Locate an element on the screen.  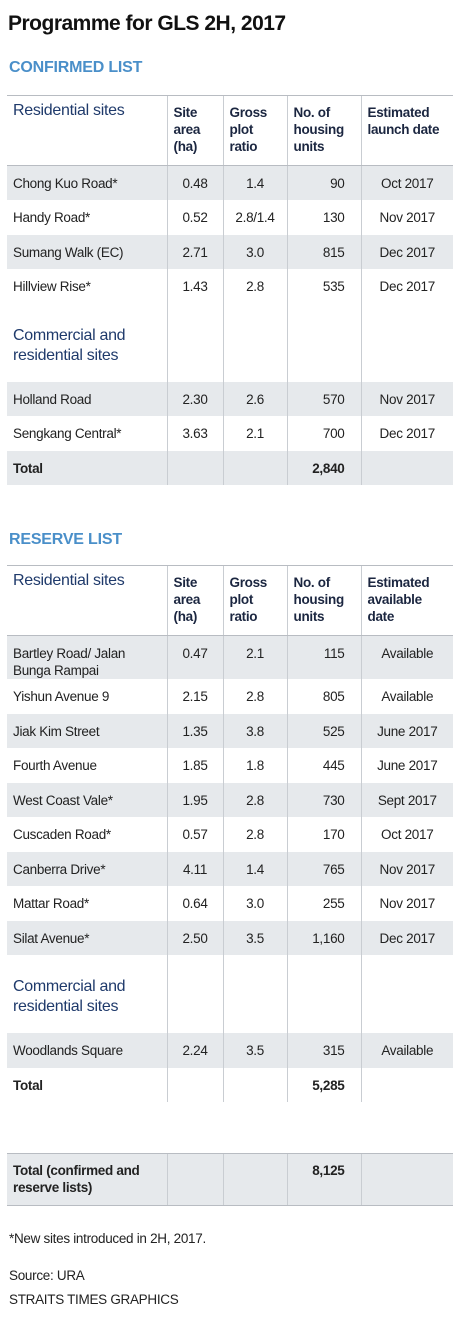
table-cell: Cuscaden Road* is located at coordinates (62, 834).